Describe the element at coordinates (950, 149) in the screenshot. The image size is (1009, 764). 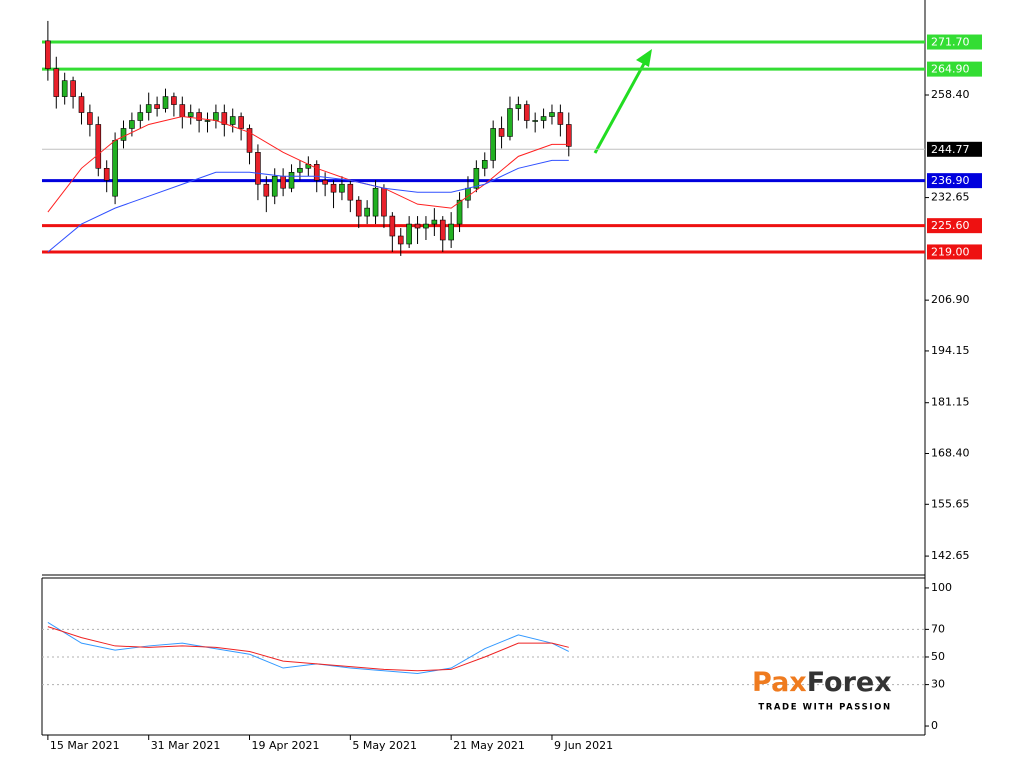
I see `last-price-label: 244.77` at that location.